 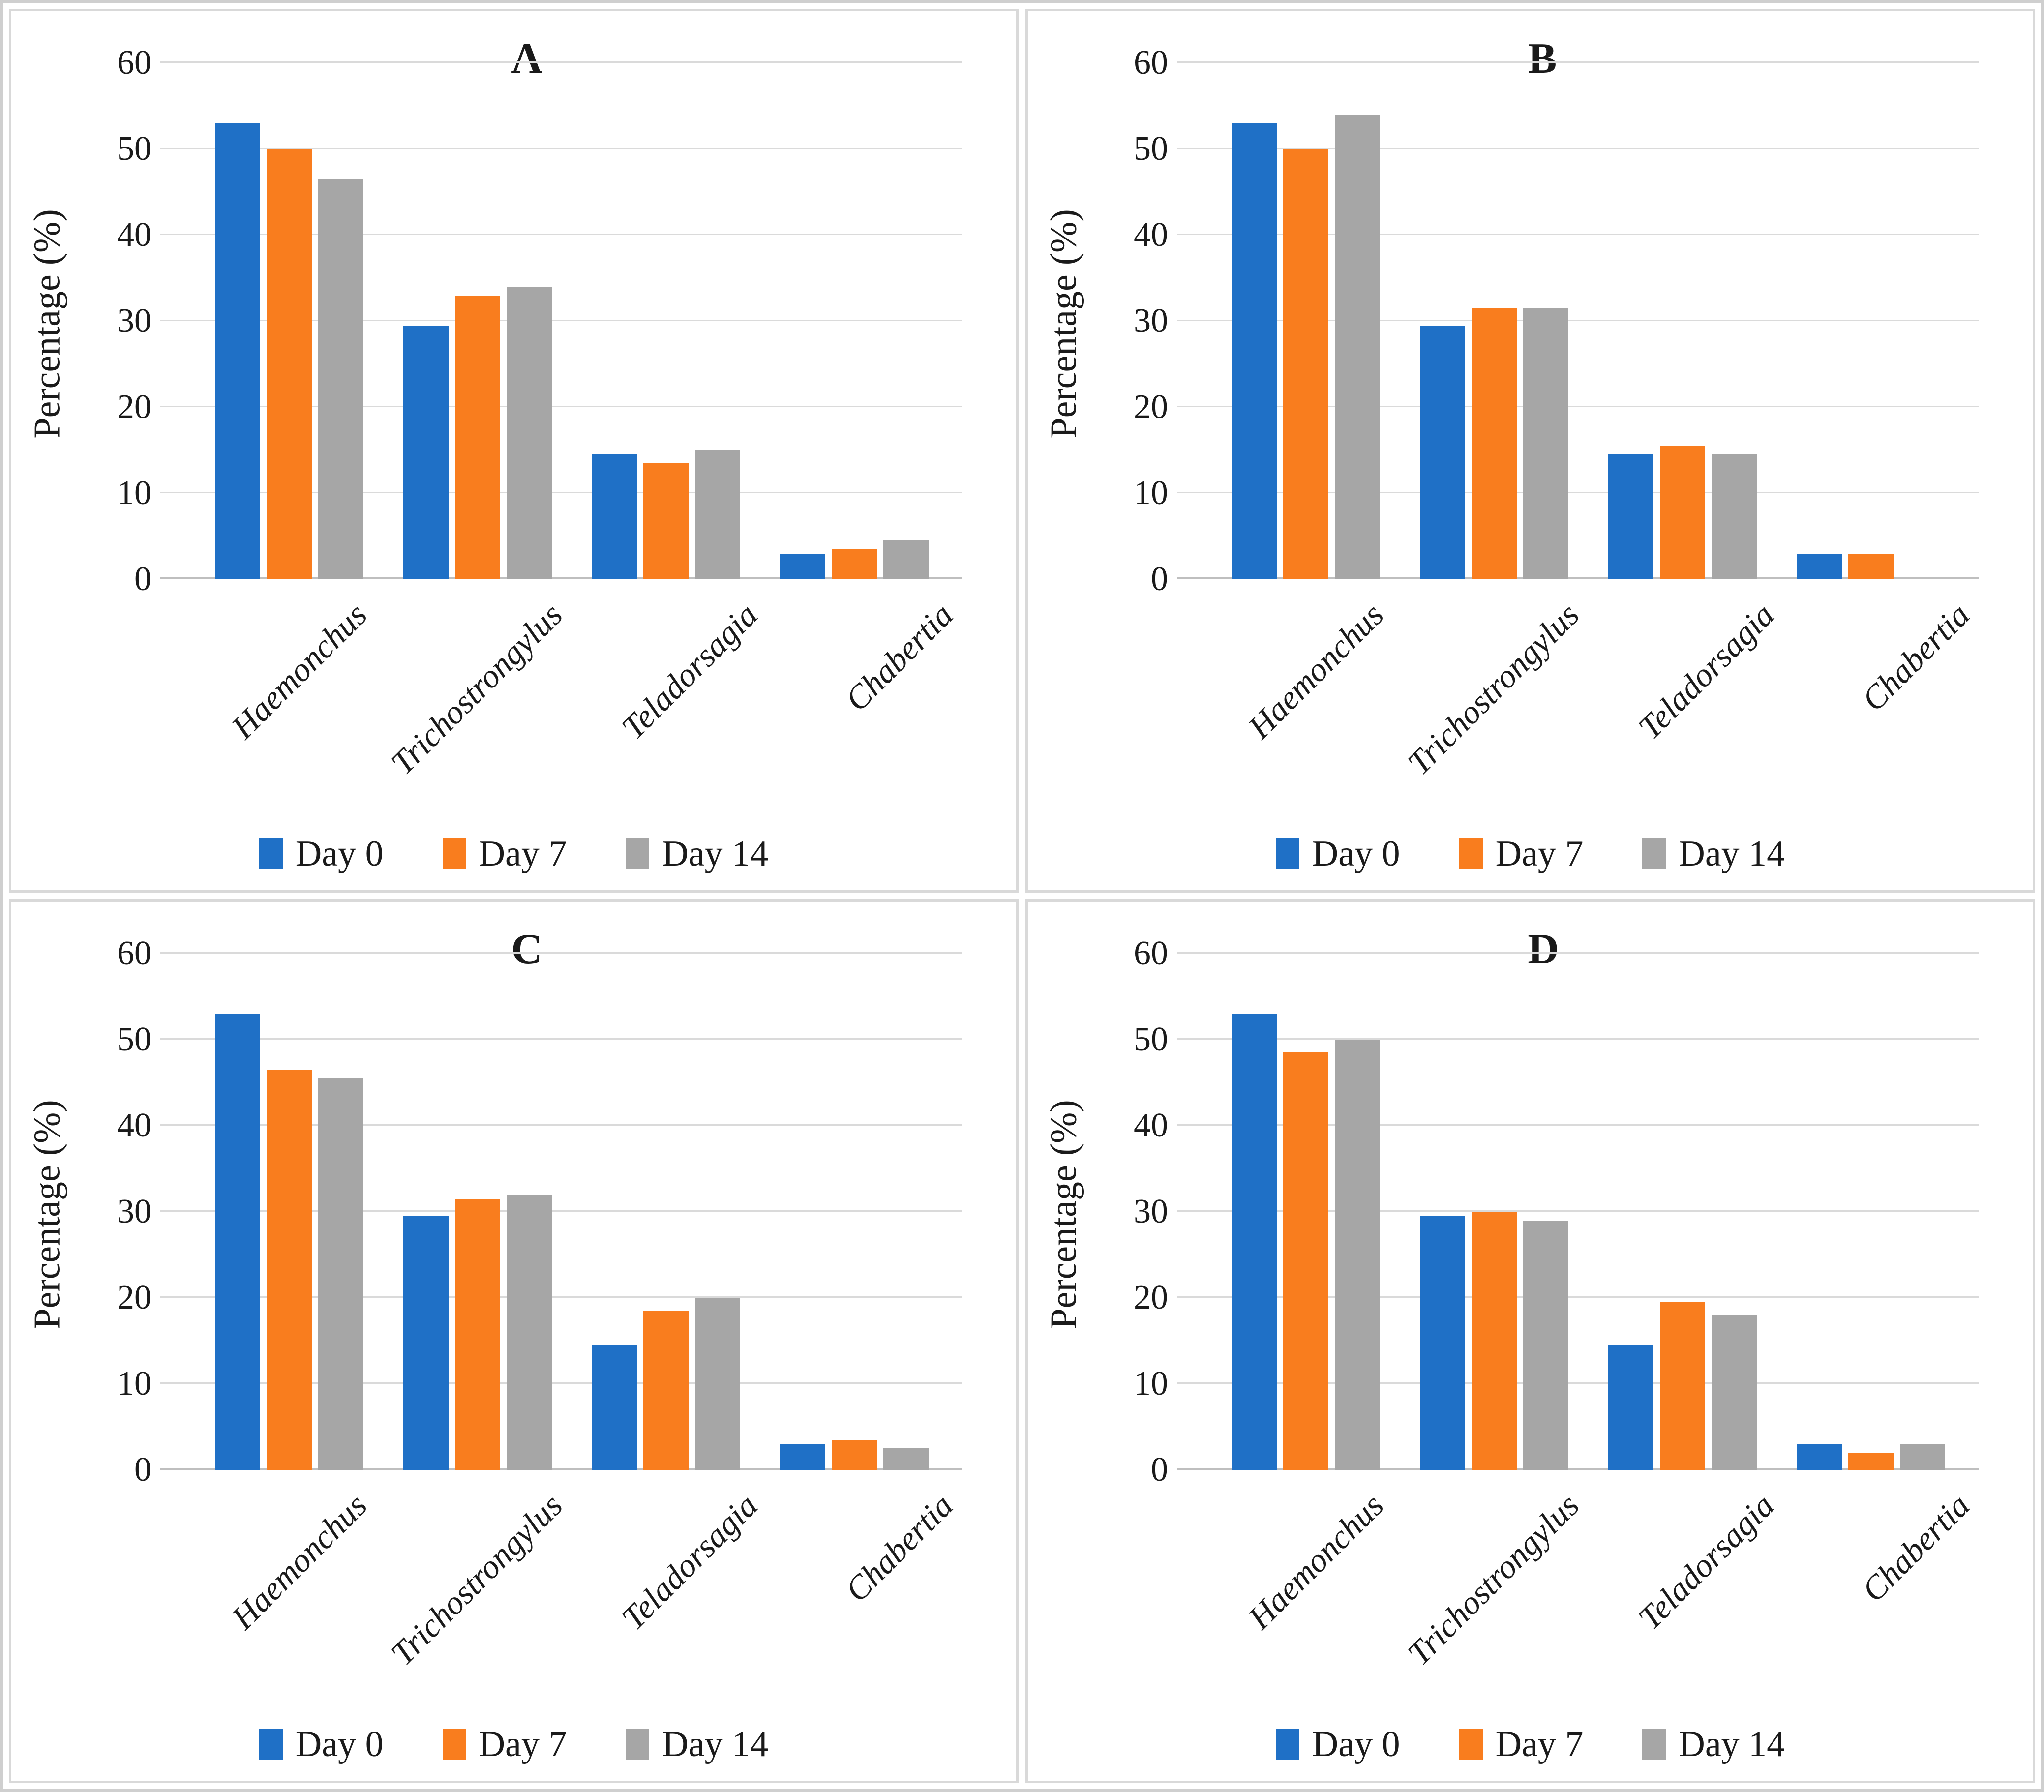 What do you see at coordinates (1254, 1242) in the screenshot?
I see `bar-day0-haemonchus` at bounding box center [1254, 1242].